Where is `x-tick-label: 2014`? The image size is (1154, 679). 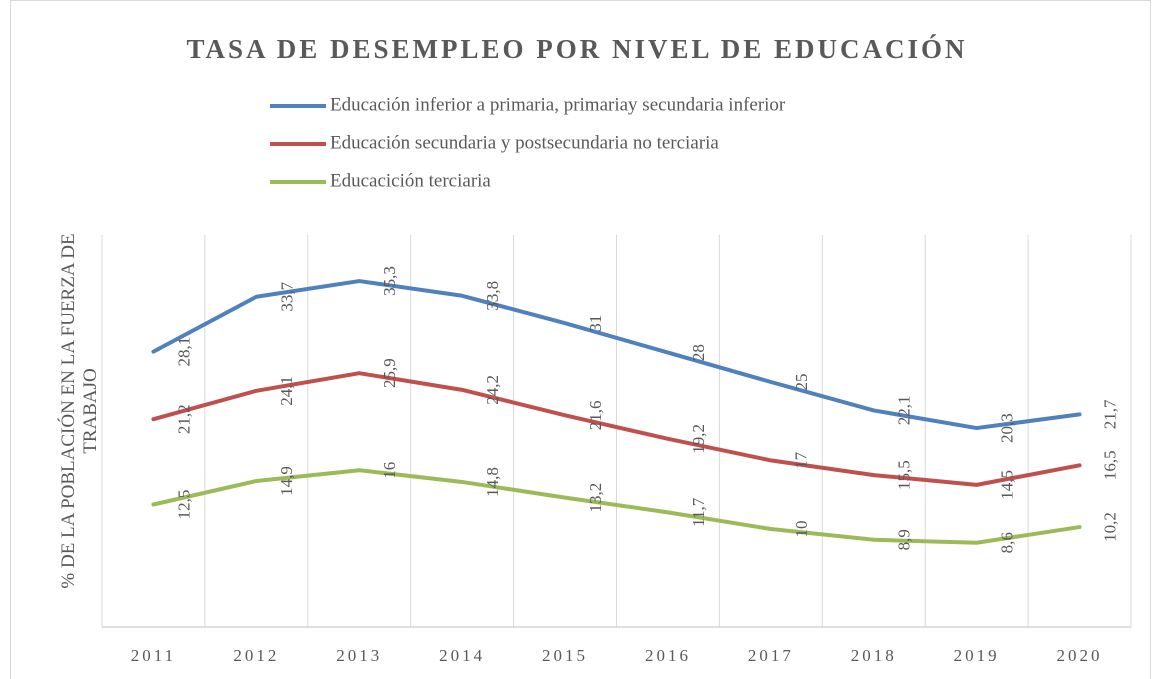
x-tick-label: 2014 is located at coordinates (462, 655).